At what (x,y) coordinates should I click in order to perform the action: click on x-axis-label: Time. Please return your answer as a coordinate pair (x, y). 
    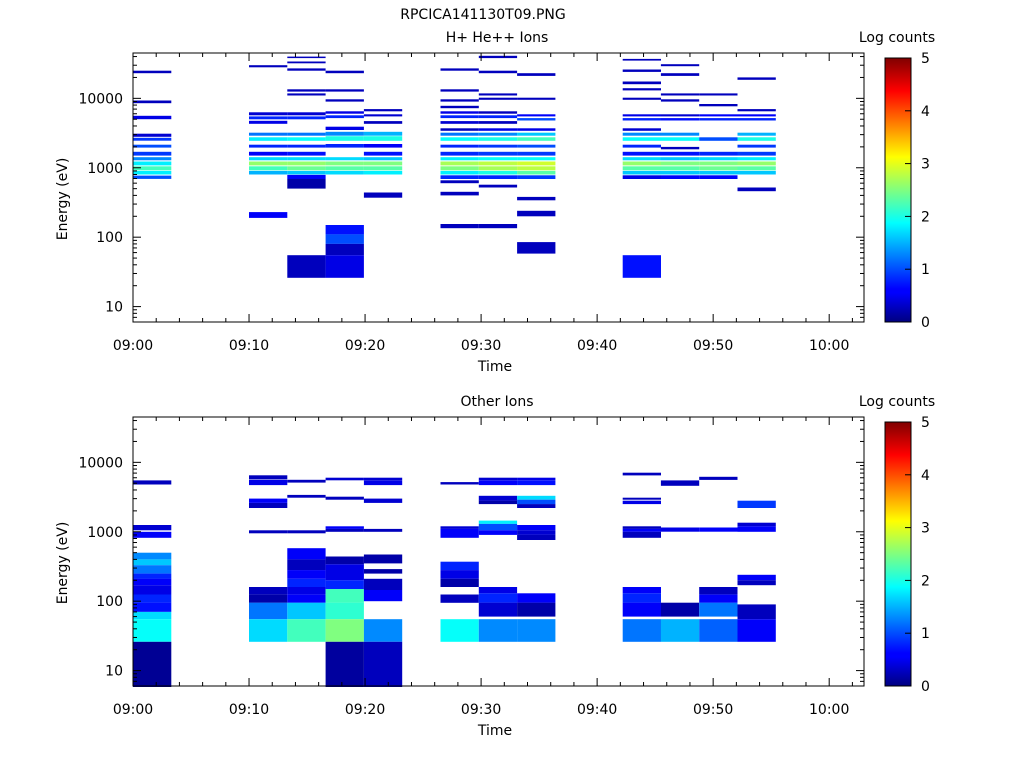
    Looking at the image, I should click on (494, 731).